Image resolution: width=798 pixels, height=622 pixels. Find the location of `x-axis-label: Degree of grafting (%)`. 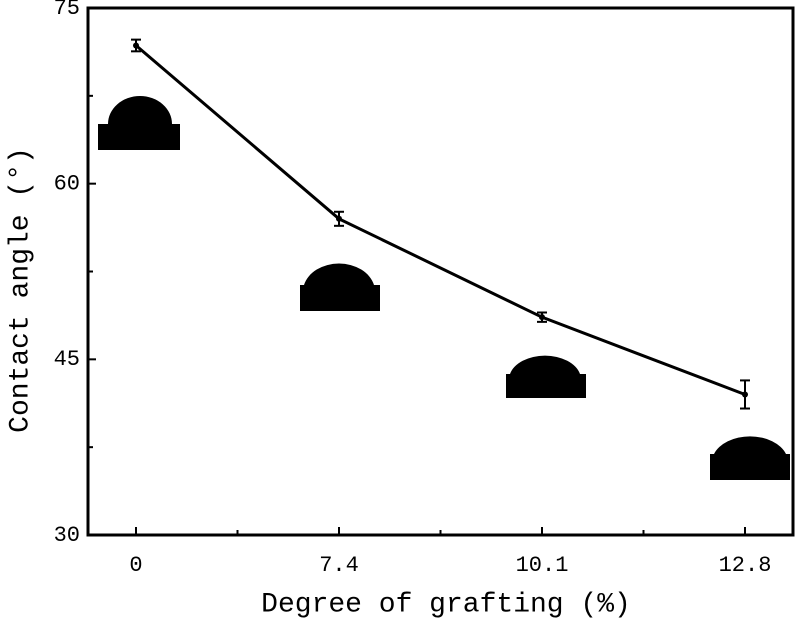

x-axis-label: Degree of grafting (%) is located at coordinates (446, 604).